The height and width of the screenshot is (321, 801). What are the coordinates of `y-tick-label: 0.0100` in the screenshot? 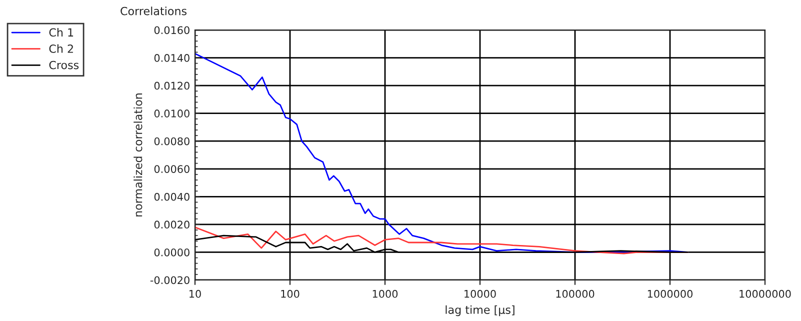 It's located at (172, 114).